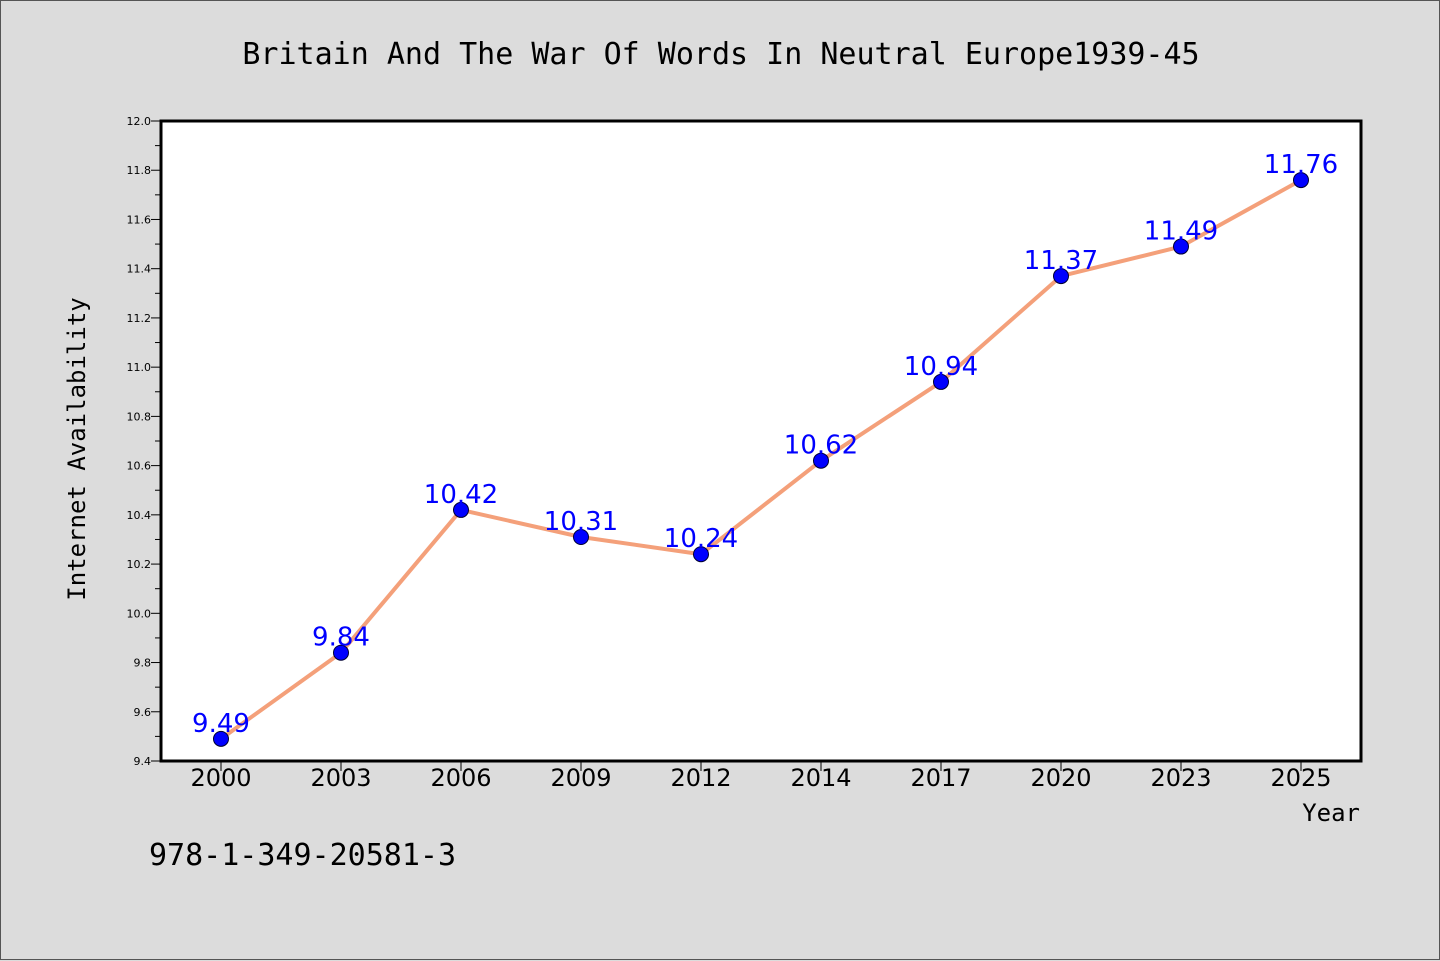 The image size is (1440, 961). Describe the element at coordinates (139, 170) in the screenshot. I see `y-tick-label: 11.8` at that location.